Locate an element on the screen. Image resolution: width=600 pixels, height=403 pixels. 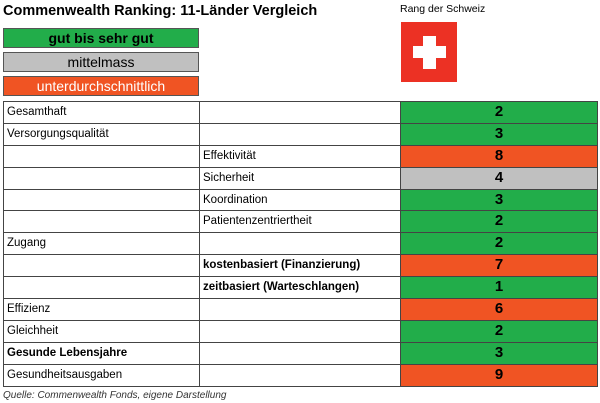
rank-cell: 9 is located at coordinates (499, 375).